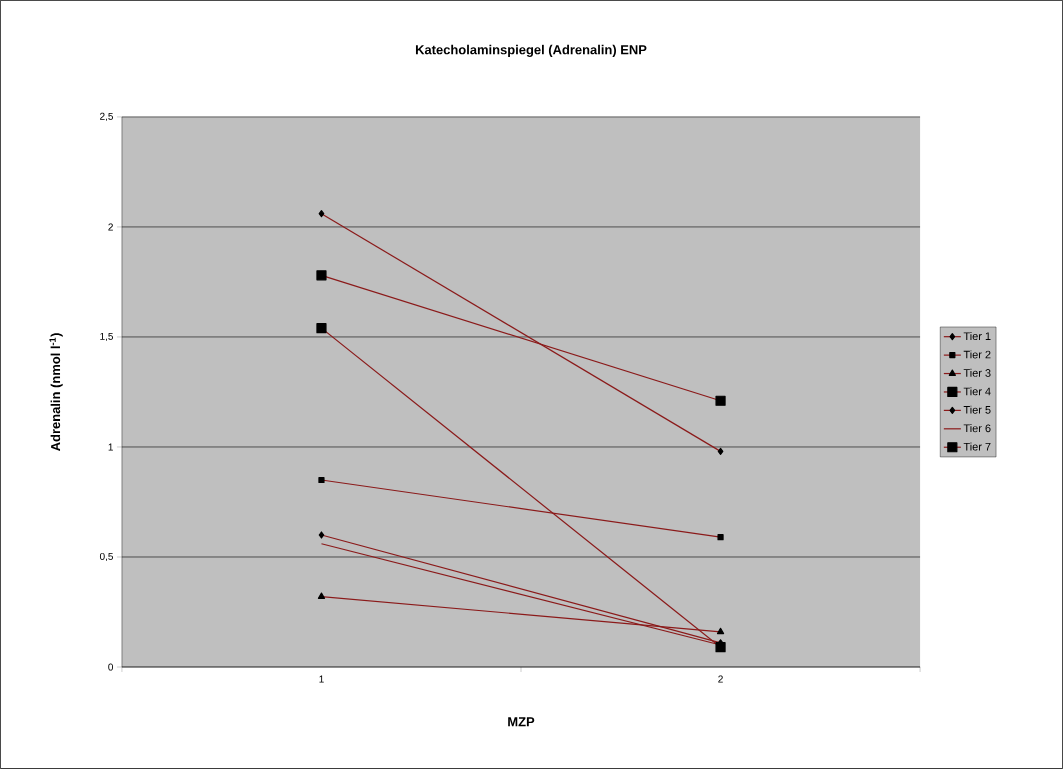  I want to click on legend-label: Tier 6, so click(977, 428).